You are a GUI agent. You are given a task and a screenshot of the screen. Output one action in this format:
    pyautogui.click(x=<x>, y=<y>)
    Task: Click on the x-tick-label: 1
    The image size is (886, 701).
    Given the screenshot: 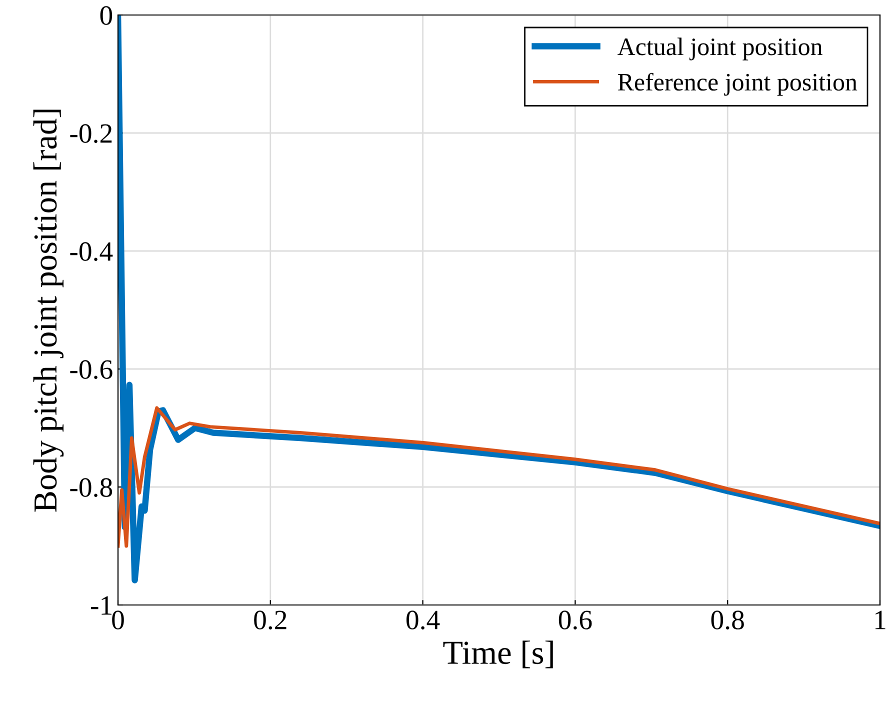 What is the action you would take?
    pyautogui.click(x=881, y=620)
    